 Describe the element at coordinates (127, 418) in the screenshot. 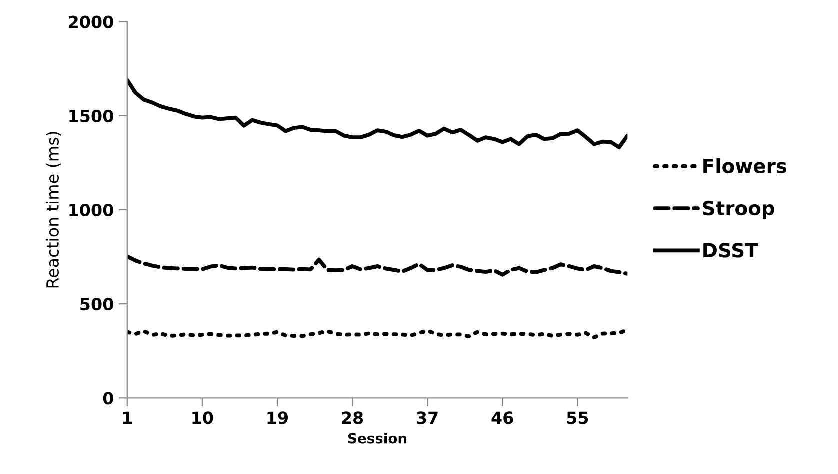

I see `x-tick-label: 1` at that location.